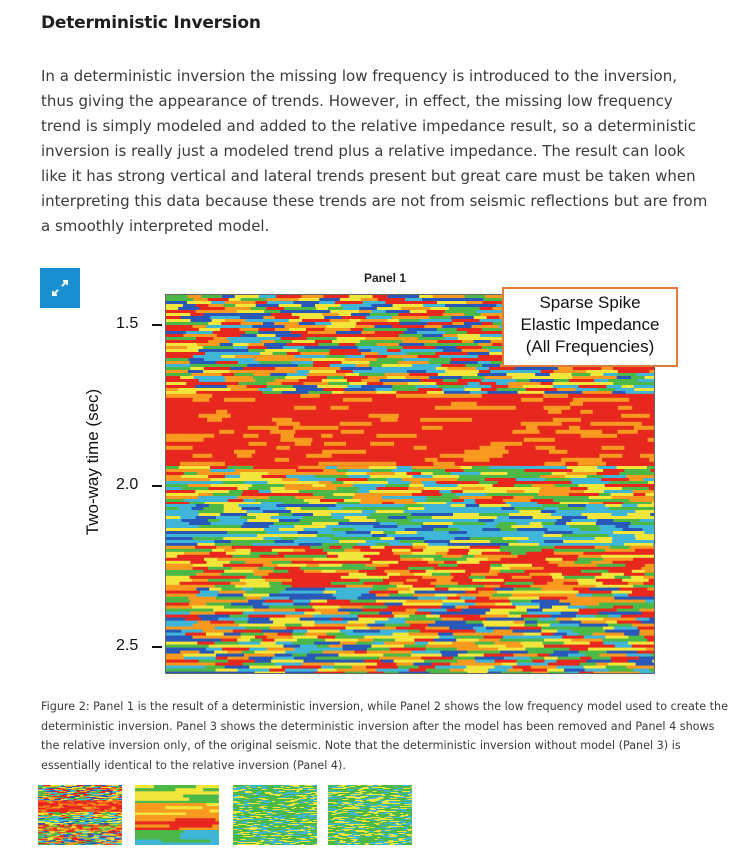  I want to click on expand-image-button, so click(60, 288).